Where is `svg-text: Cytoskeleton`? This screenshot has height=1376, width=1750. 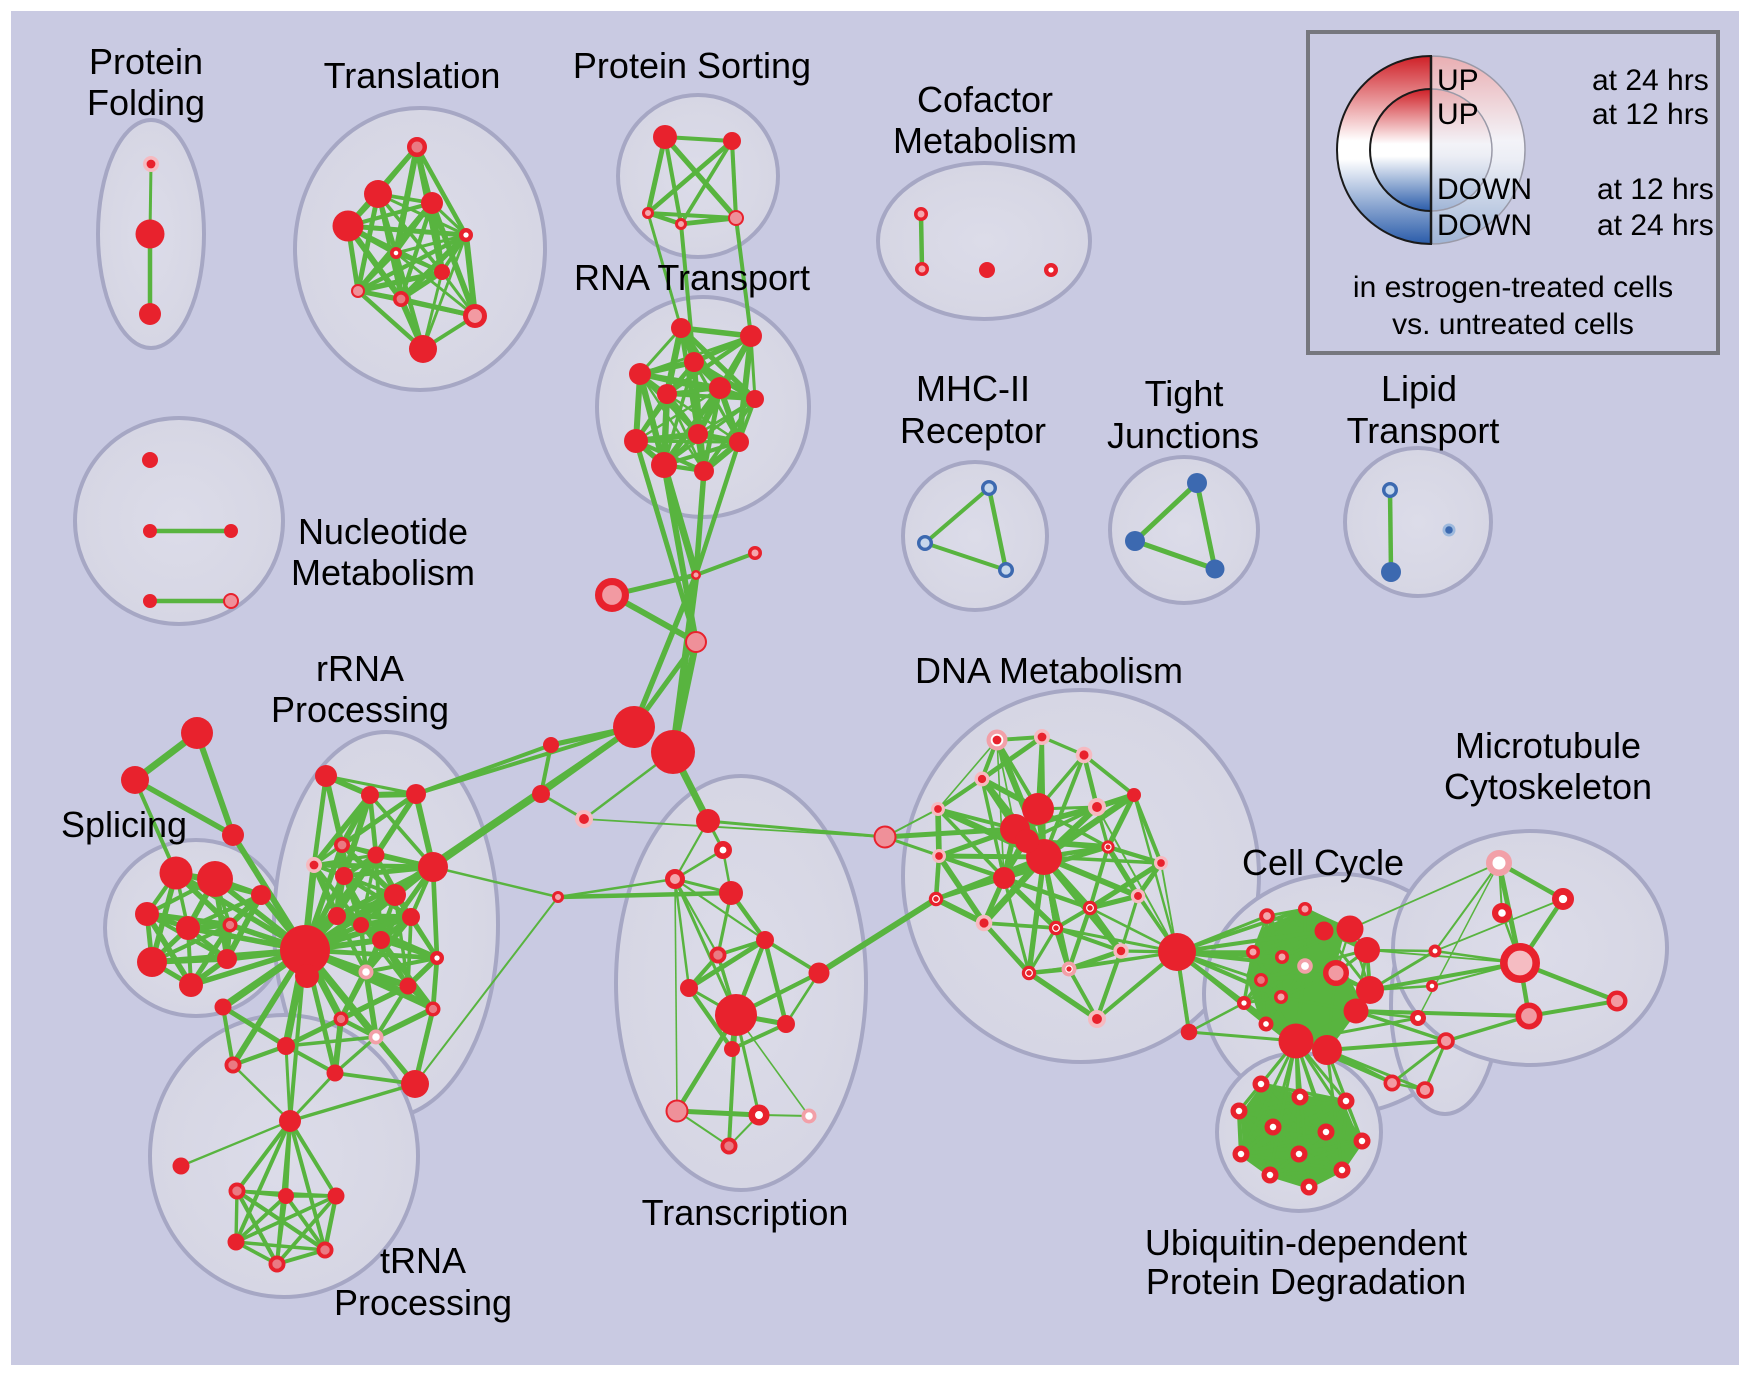
svg-text: Cytoskeleton is located at coordinates (1548, 786).